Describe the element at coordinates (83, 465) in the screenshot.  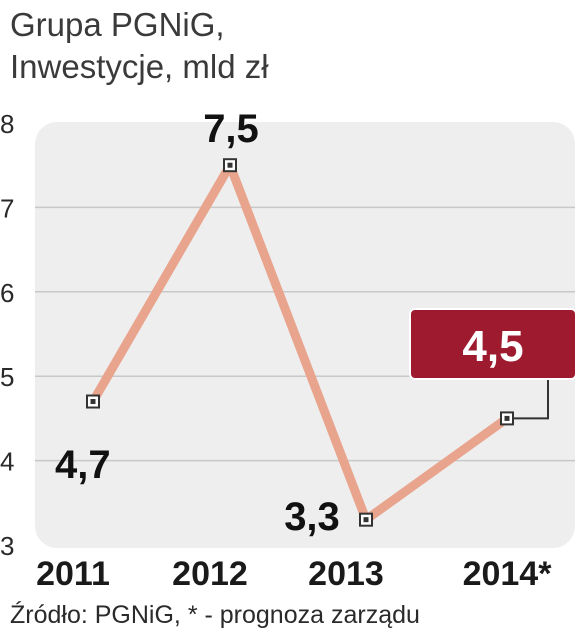
I see `data-label: 4,7` at that location.